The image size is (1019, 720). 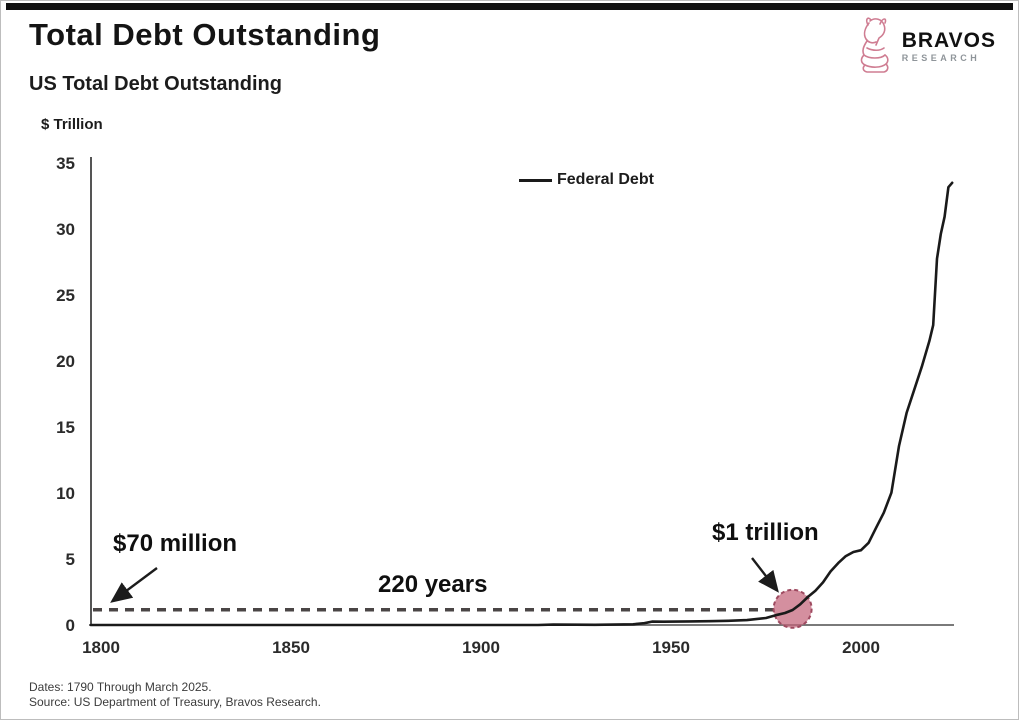 What do you see at coordinates (875, 46) in the screenshot?
I see `bull-knight-icon` at bounding box center [875, 46].